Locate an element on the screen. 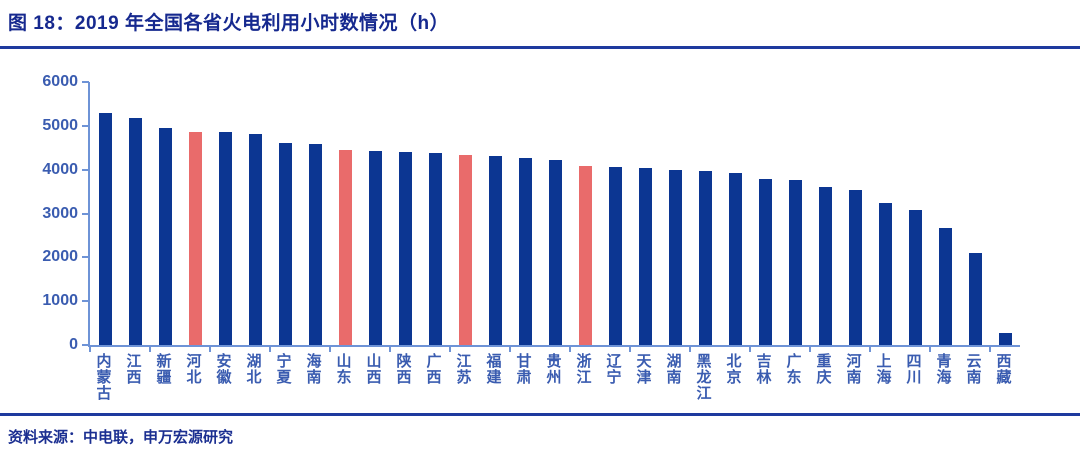  x-label-slot: 青海 is located at coordinates (943, 377).